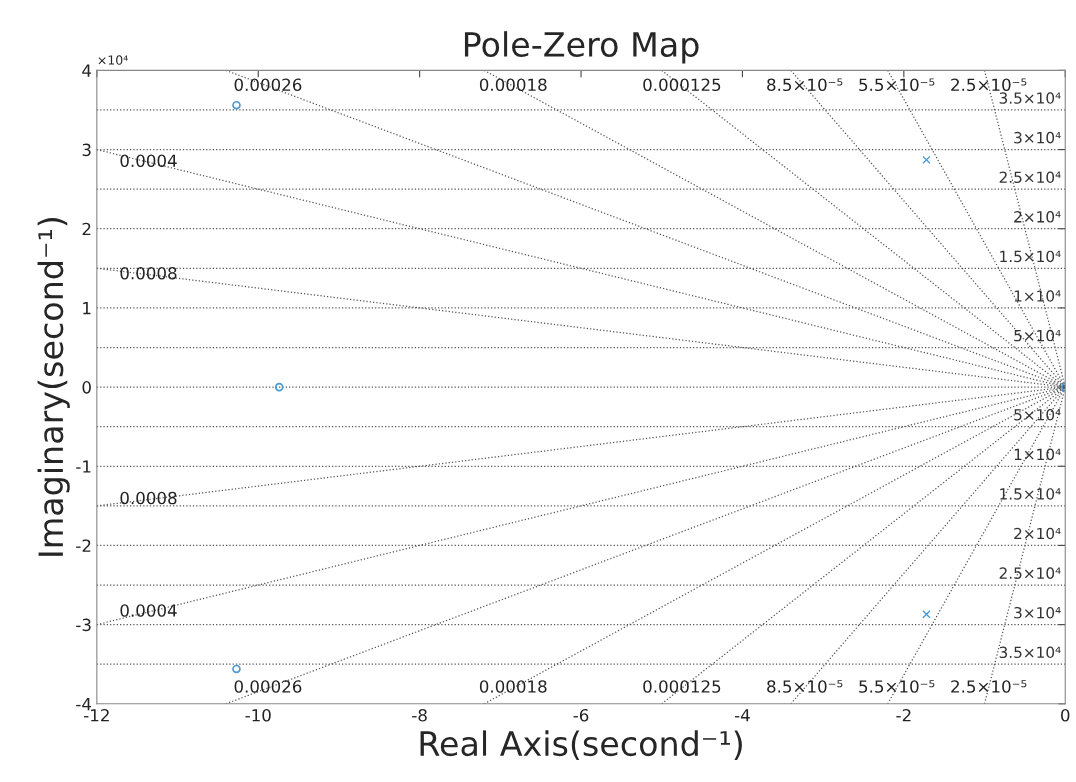  I want to click on x-tick-label: -4, so click(742, 715).